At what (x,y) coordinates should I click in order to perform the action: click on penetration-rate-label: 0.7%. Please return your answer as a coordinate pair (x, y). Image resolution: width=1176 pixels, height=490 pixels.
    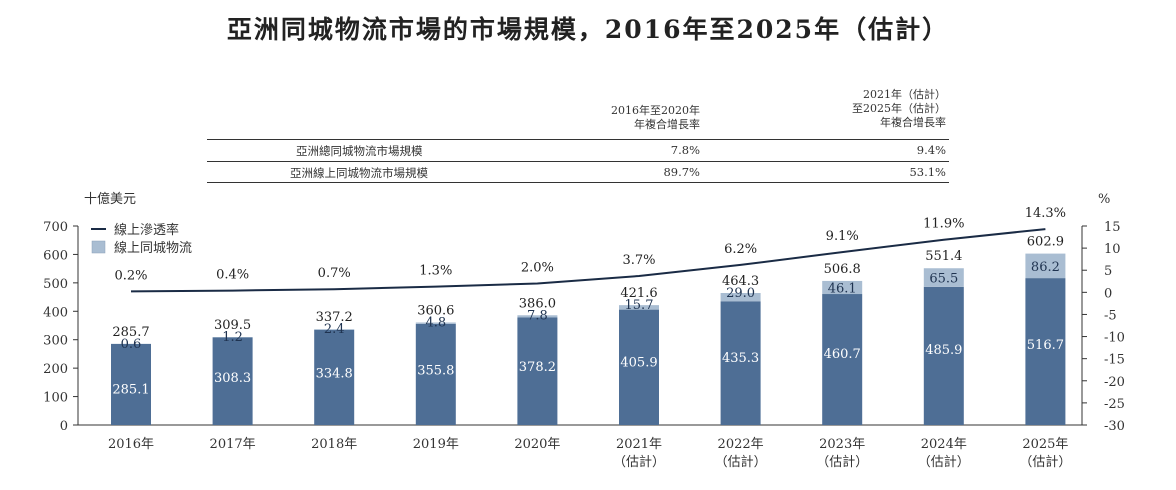
    Looking at the image, I should click on (334, 273).